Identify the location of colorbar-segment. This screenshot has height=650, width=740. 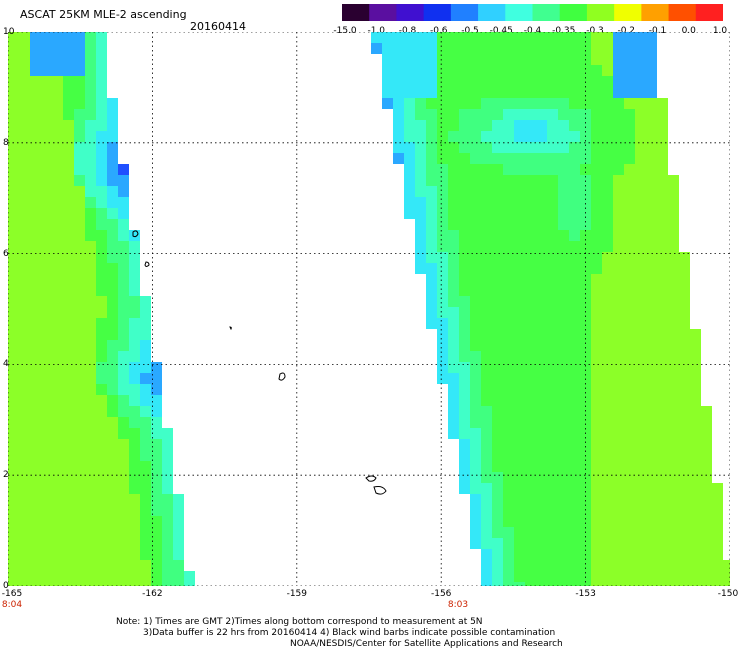
(519, 12).